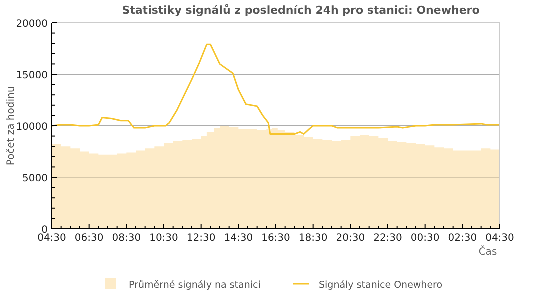 This screenshot has width=550, height=300. I want to click on legend-label: Signály stanice Onewhero, so click(381, 285).